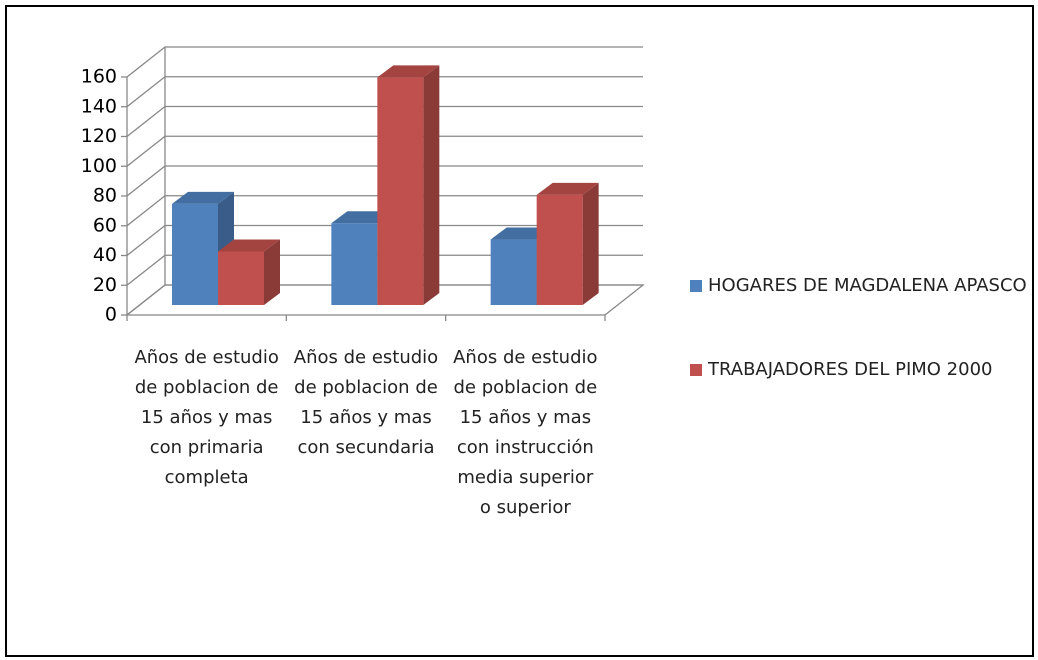  What do you see at coordinates (99, 106) in the screenshot?
I see `y-tick-label: 140` at bounding box center [99, 106].